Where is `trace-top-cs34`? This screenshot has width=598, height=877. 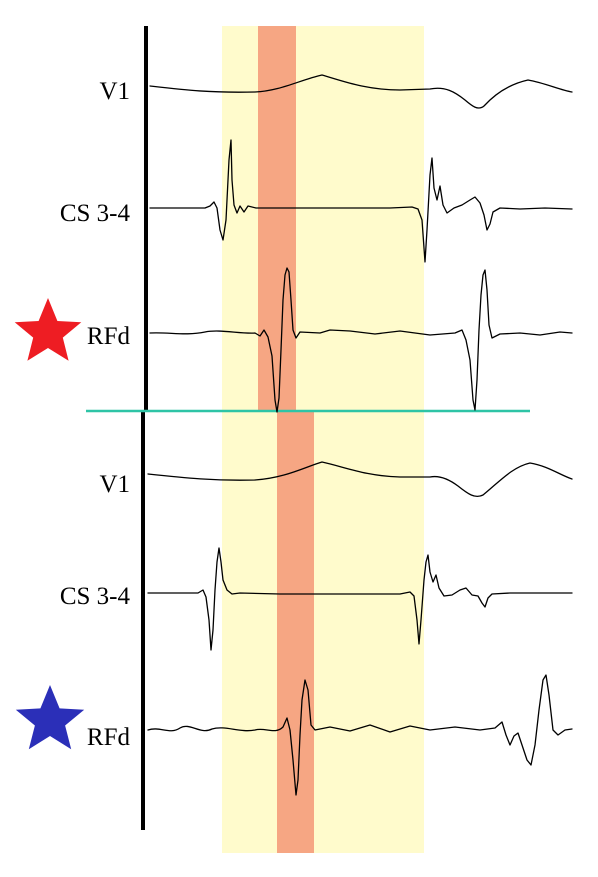 trace-top-cs34 is located at coordinates (361, 201).